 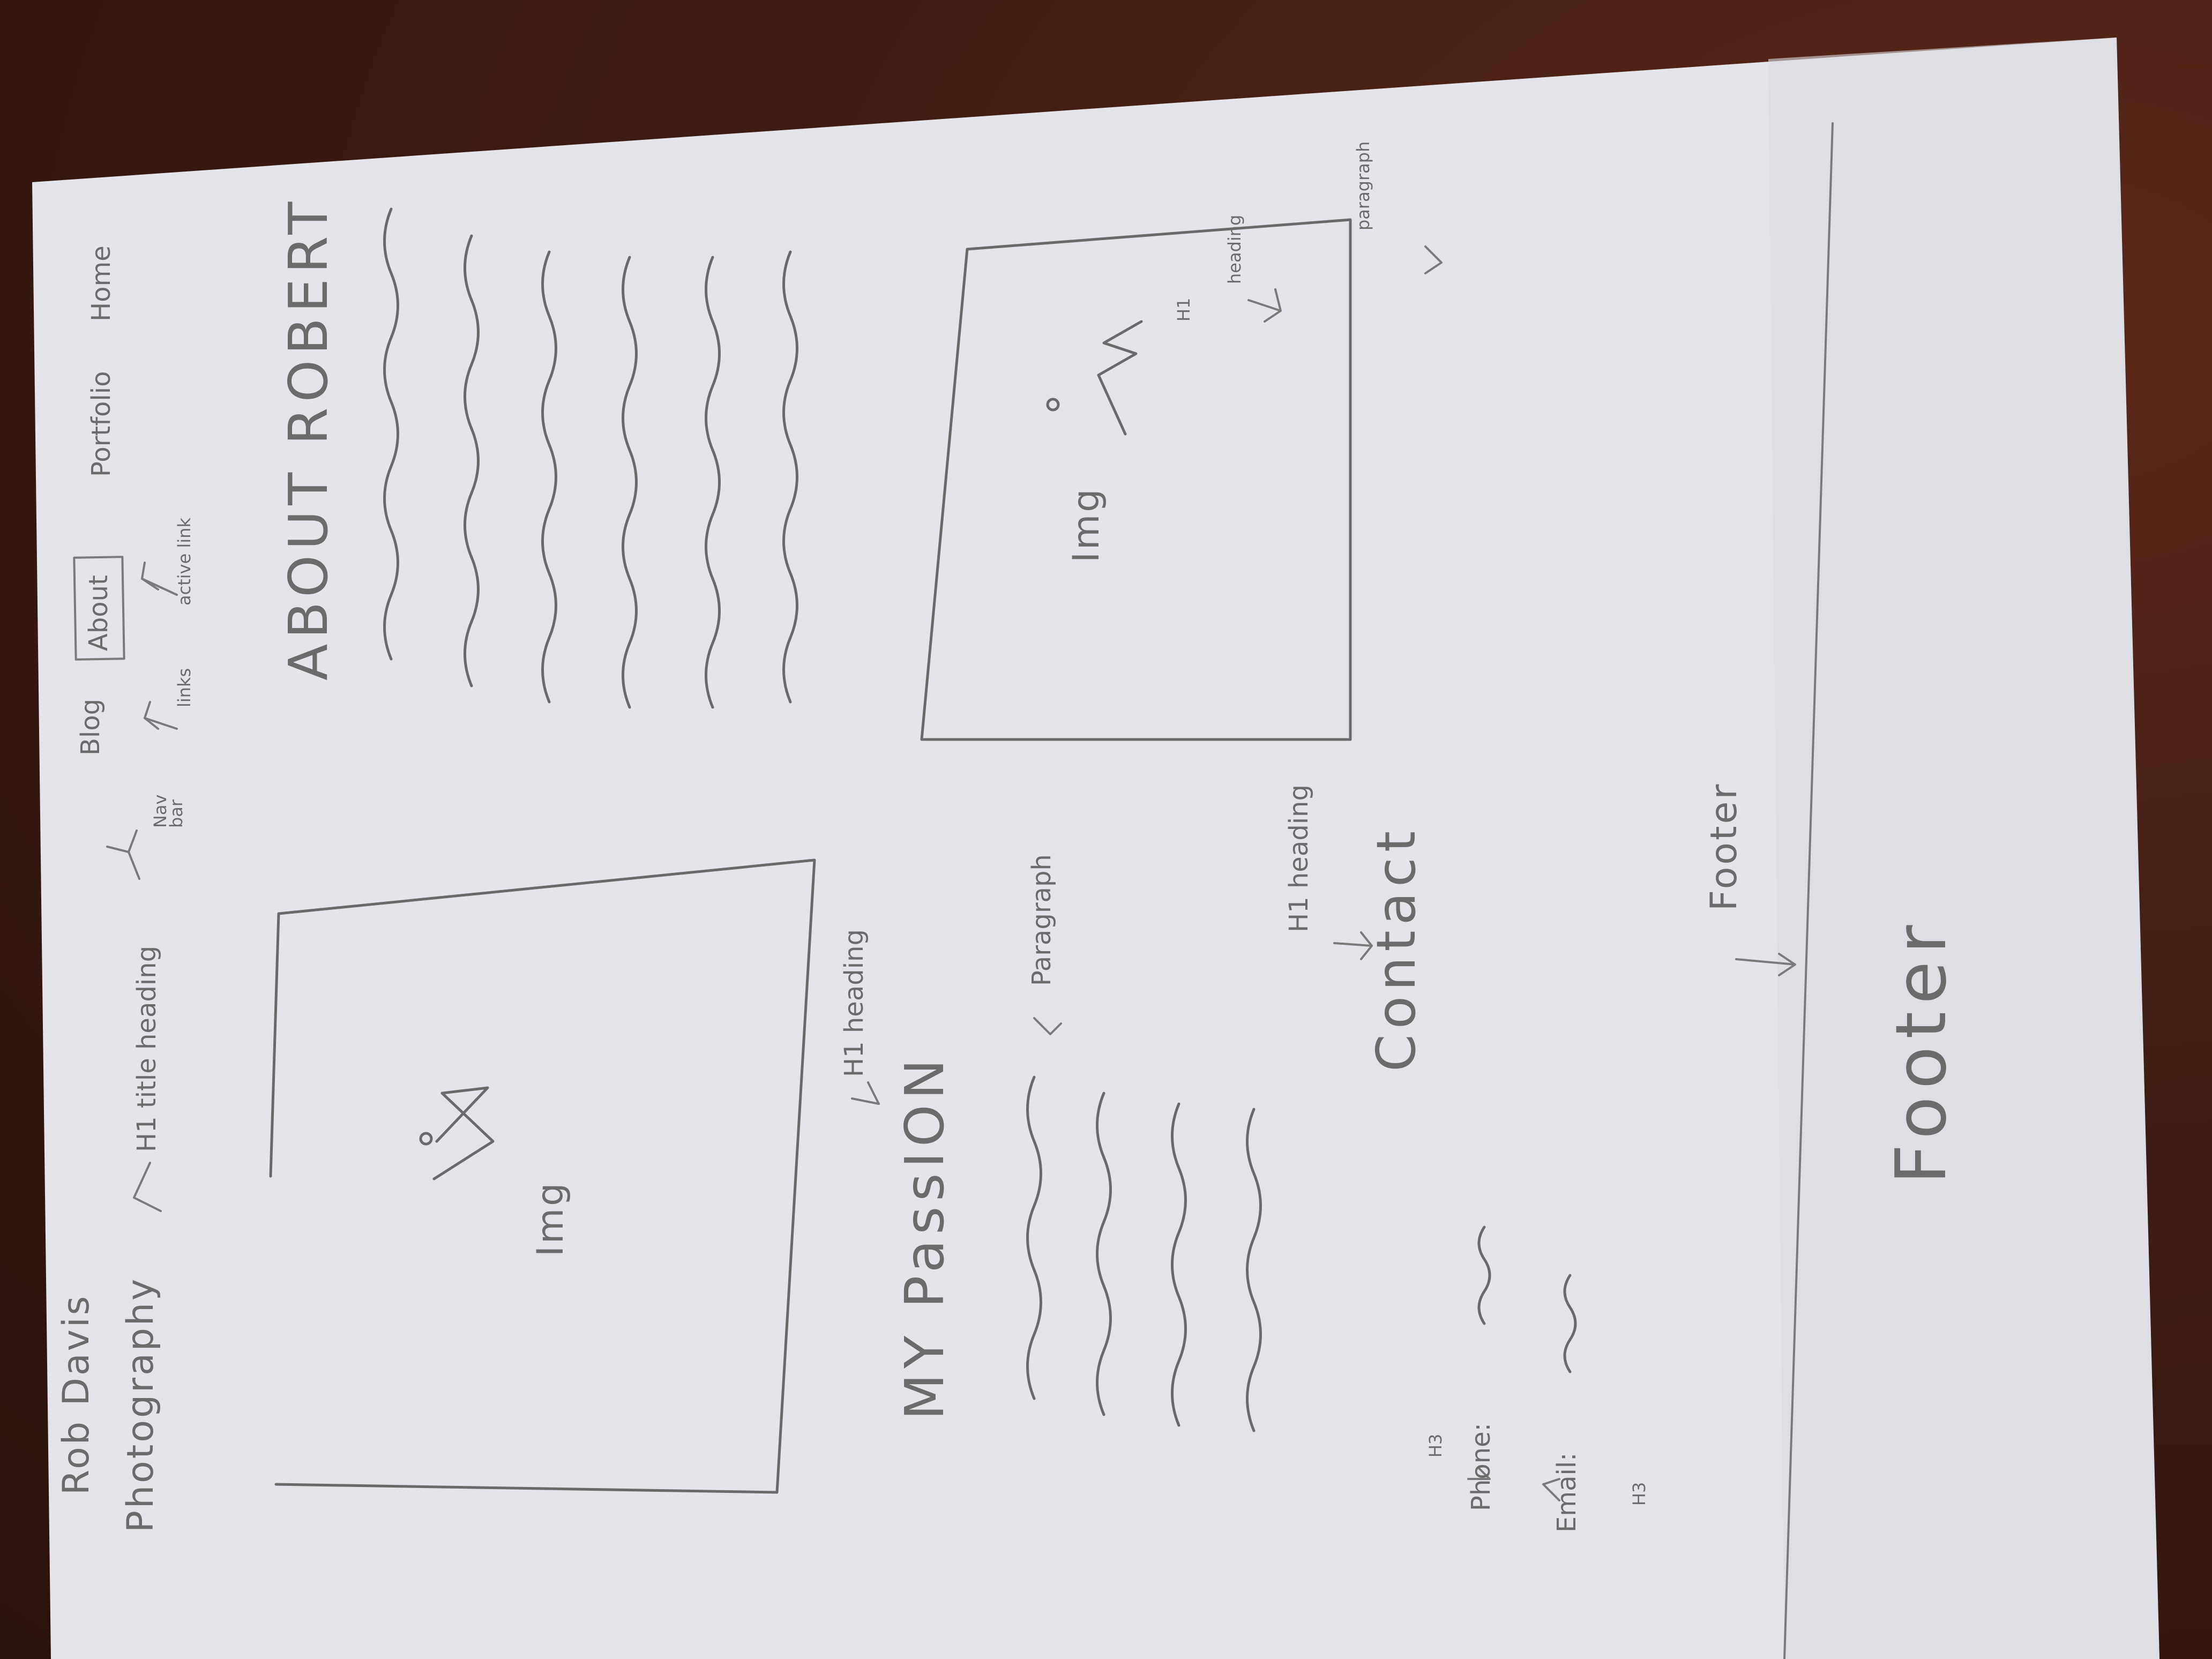 What do you see at coordinates (1765, 964) in the screenshot?
I see `arrow-footer` at bounding box center [1765, 964].